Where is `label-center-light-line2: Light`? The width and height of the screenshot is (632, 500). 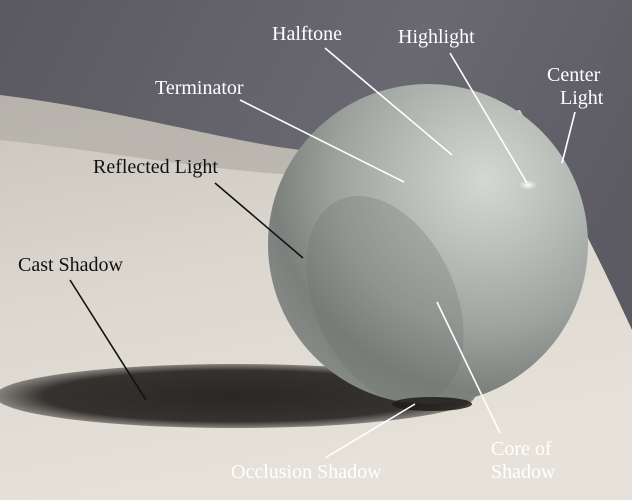
label-center-light-line2: Light is located at coordinates (582, 98).